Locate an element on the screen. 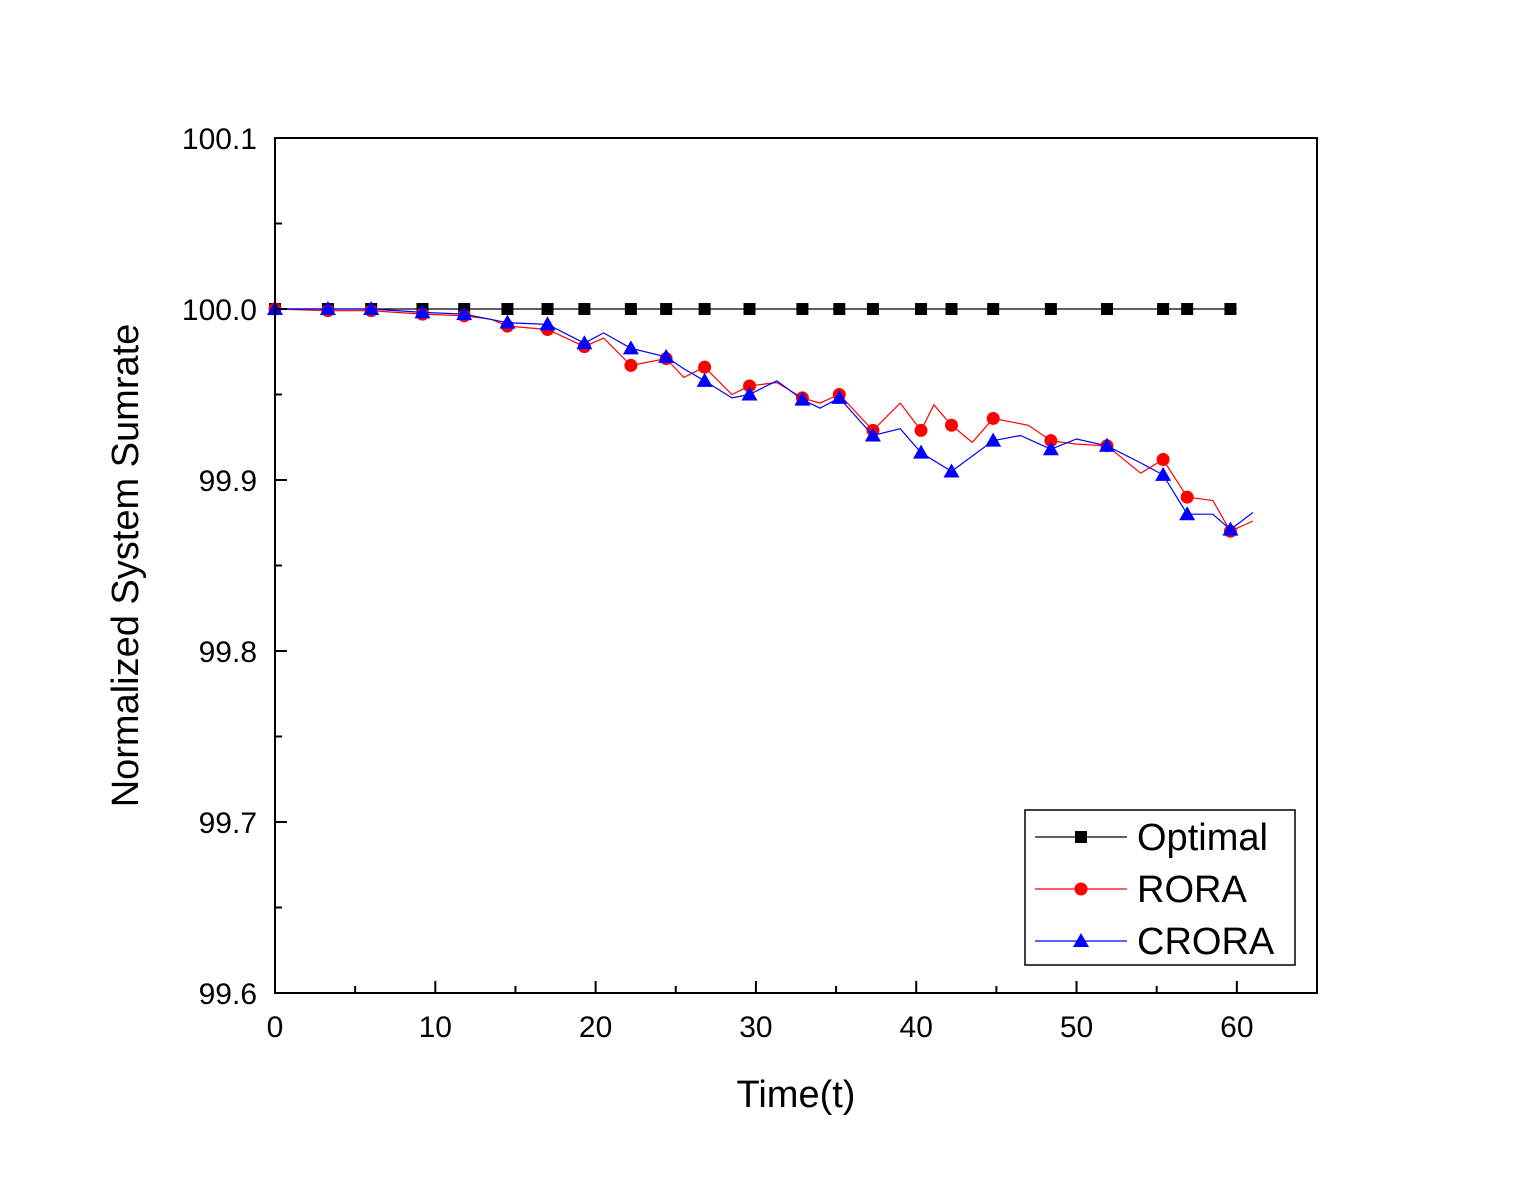 This screenshot has height=1191, width=1530. x-tick-label: 50 is located at coordinates (1076, 1027).